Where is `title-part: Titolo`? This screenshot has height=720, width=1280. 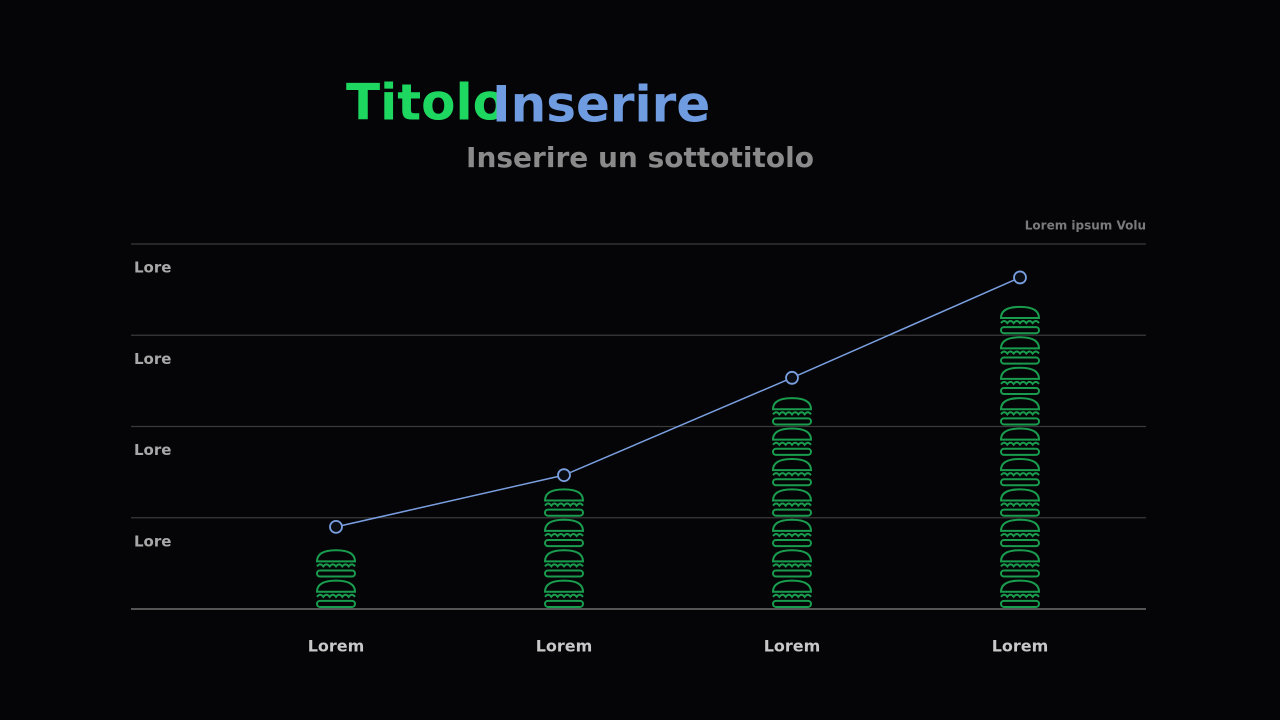 title-part: Titolo is located at coordinates (426, 103).